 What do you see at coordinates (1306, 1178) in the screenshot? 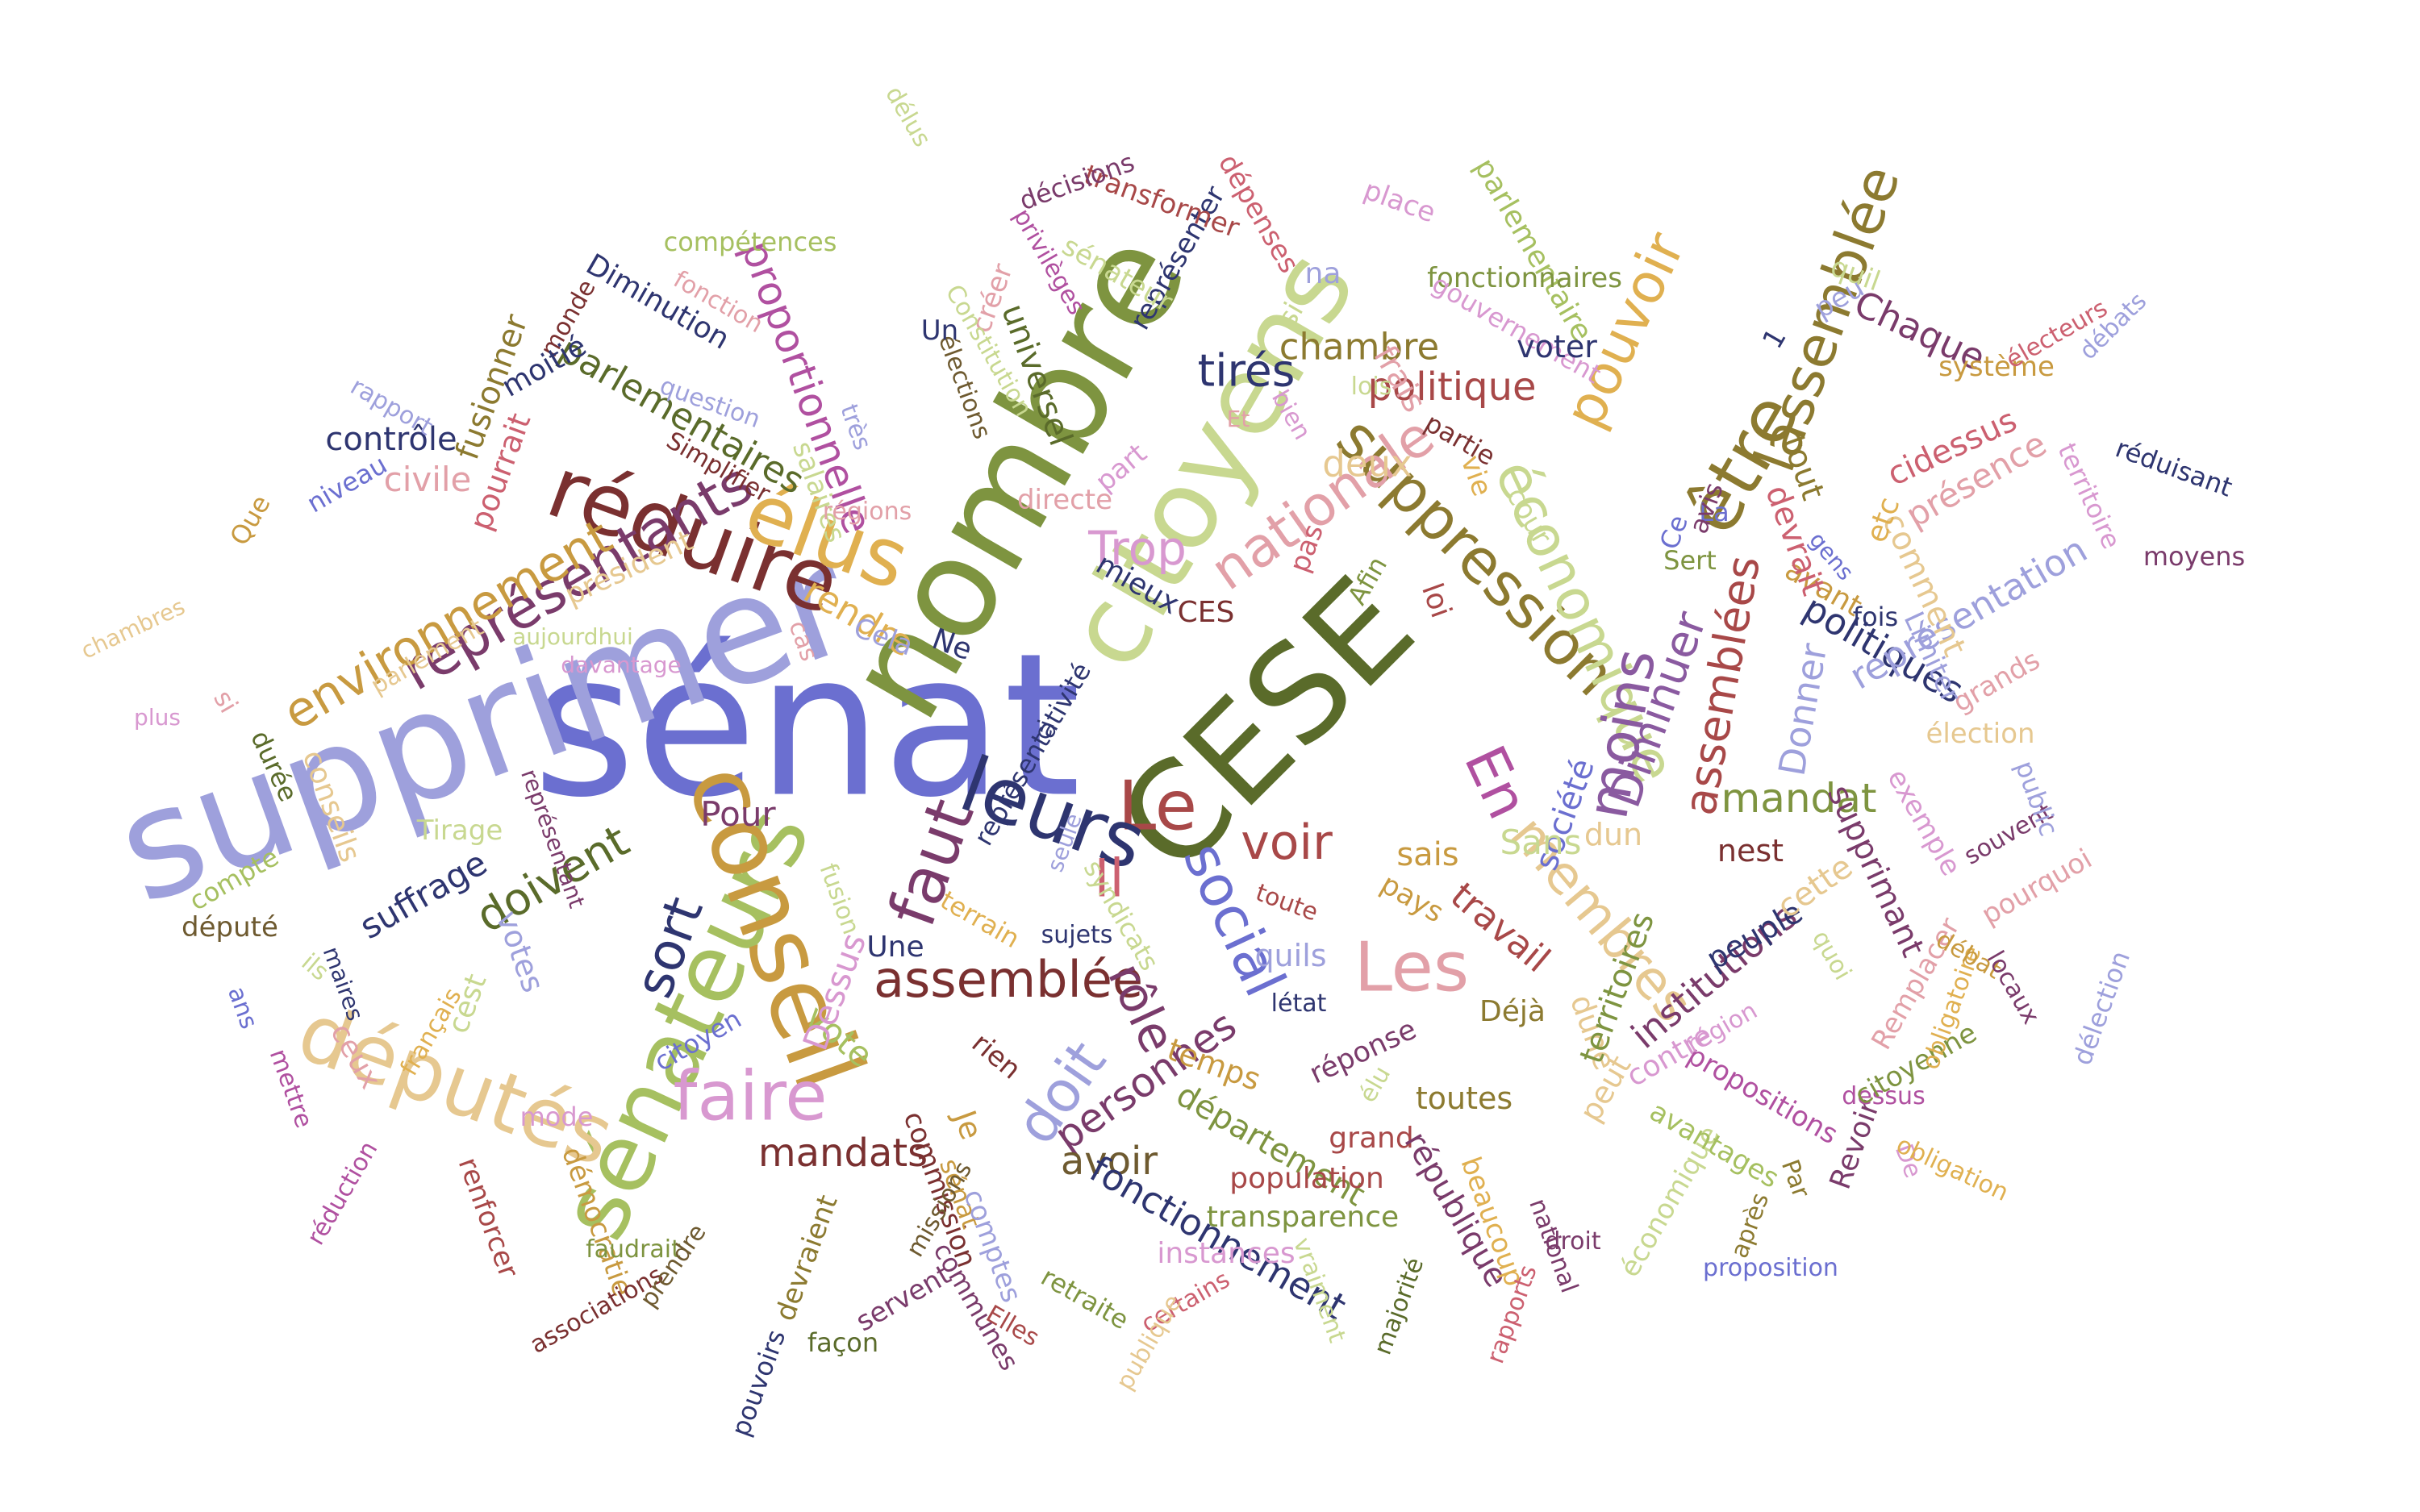
I see `word-cloud-term: population` at bounding box center [1306, 1178].